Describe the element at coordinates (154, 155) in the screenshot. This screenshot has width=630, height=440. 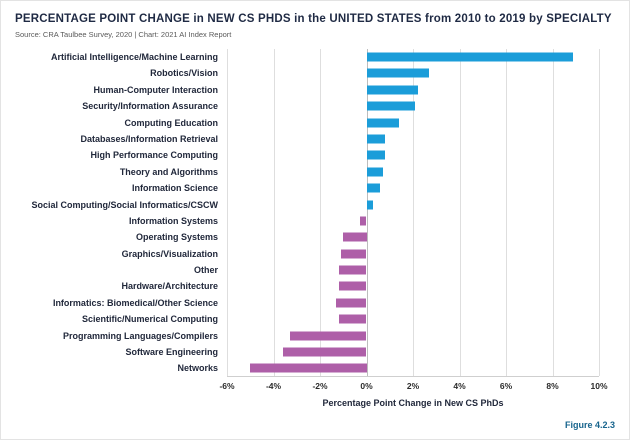
I see `category-label: High Performance Computing` at that location.